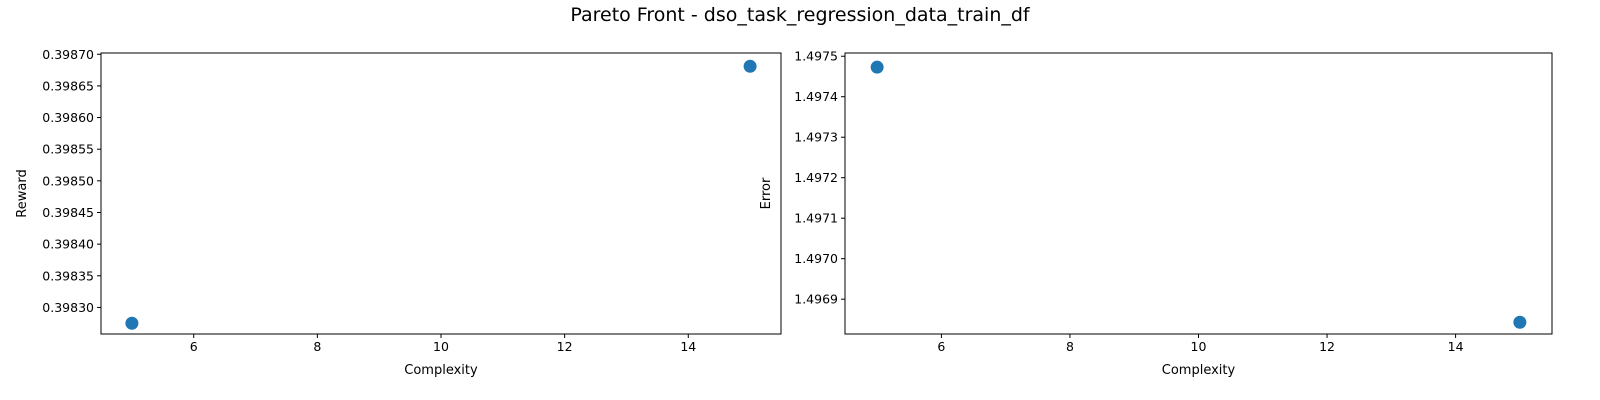  Describe the element at coordinates (68, 244) in the screenshot. I see `y-tick-label: 0.39840` at that location.